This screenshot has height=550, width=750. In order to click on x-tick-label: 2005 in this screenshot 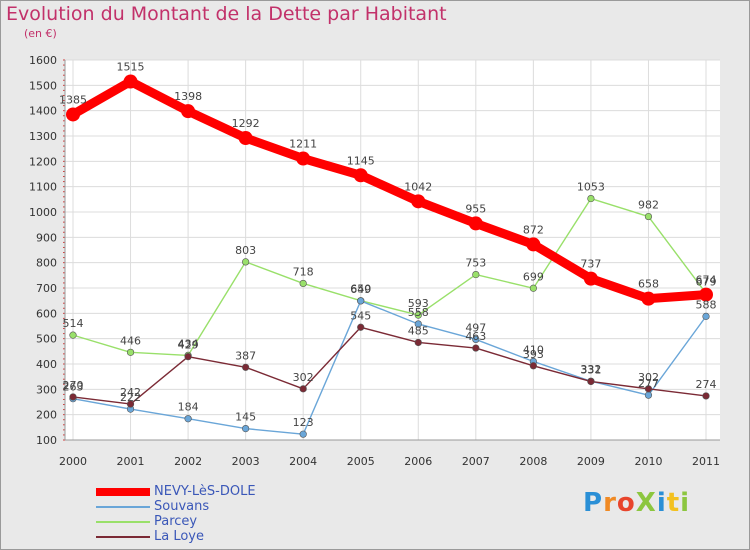, I will do `click(361, 461)`.